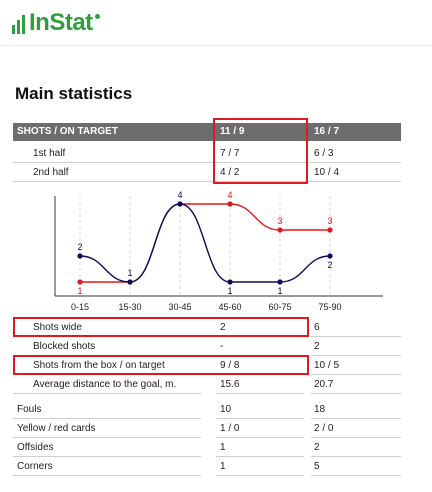 This screenshot has width=432, height=492. What do you see at coordinates (207, 447) in the screenshot?
I see `table-row-offsides: Offsides 1 2` at bounding box center [207, 447].